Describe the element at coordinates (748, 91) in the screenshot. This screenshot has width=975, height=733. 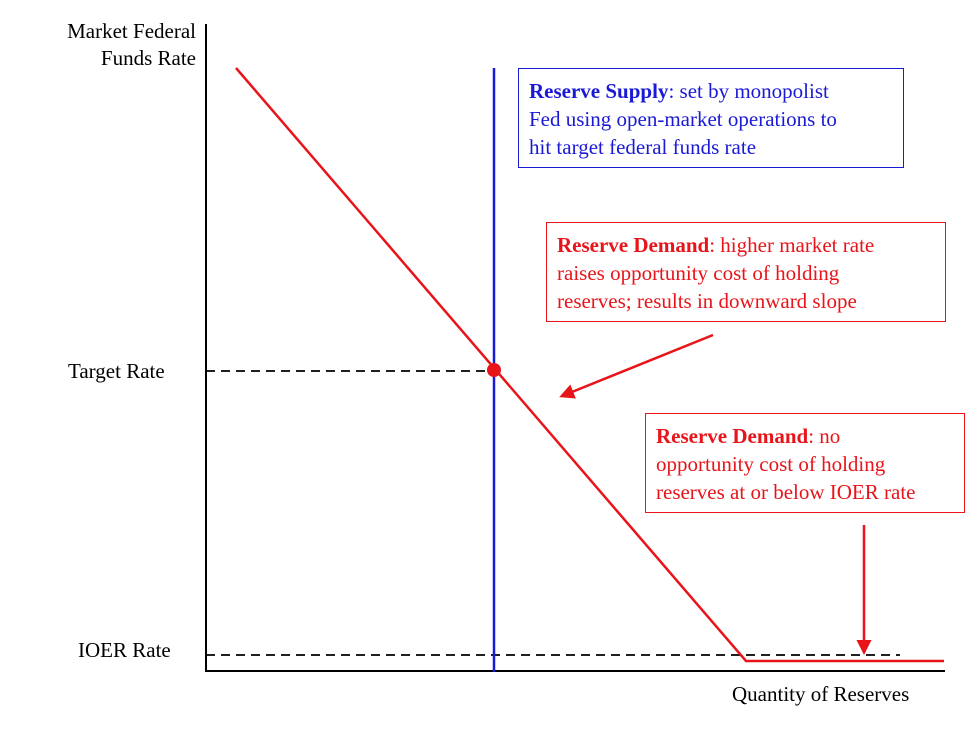
I see `reserve-supply-text1: : set by monopolist` at that location.